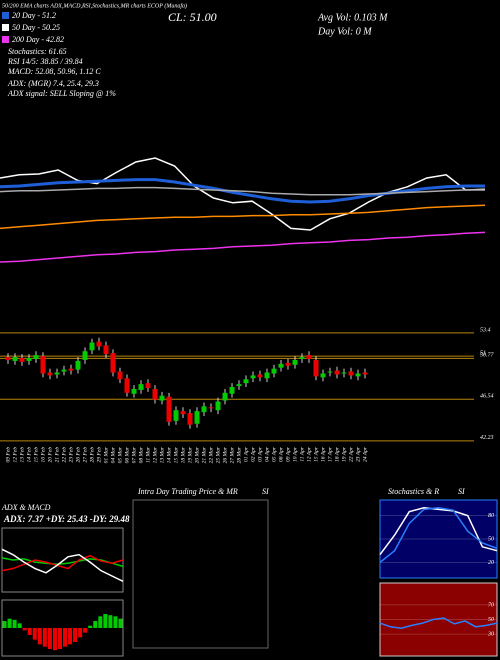  I want to click on x-tick-label: 16 Apr, so click(323, 454).